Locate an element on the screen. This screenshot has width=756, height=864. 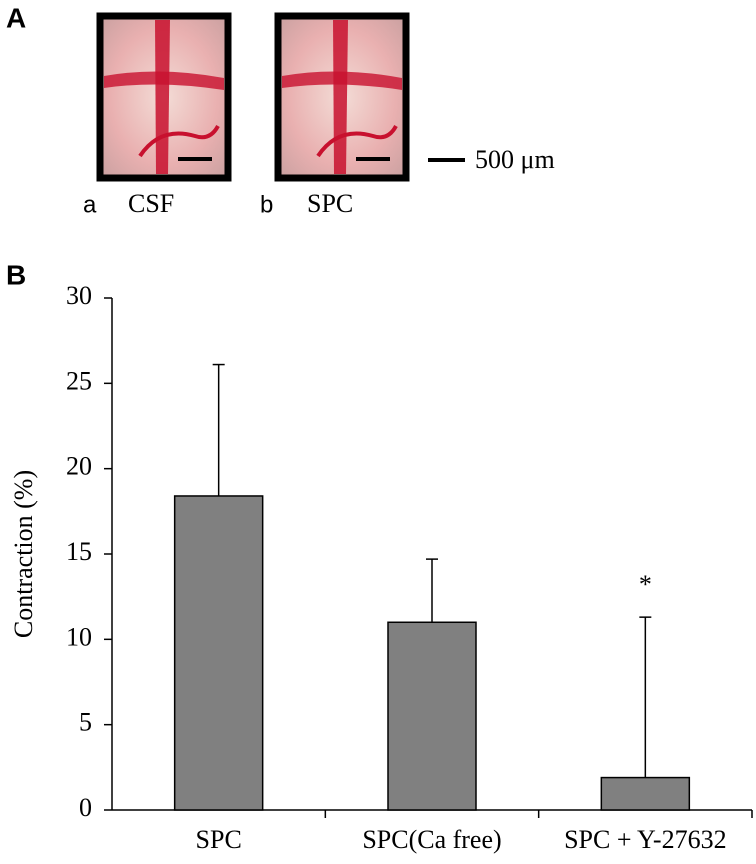
x-tick-label: SPC is located at coordinates (219, 839).